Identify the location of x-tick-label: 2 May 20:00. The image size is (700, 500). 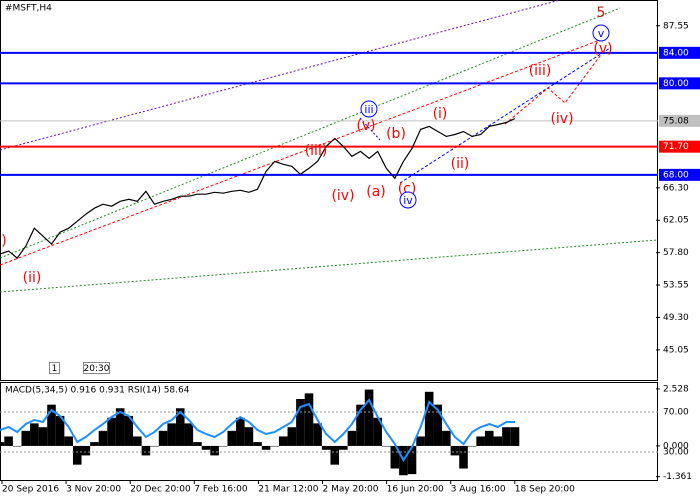
(351, 490).